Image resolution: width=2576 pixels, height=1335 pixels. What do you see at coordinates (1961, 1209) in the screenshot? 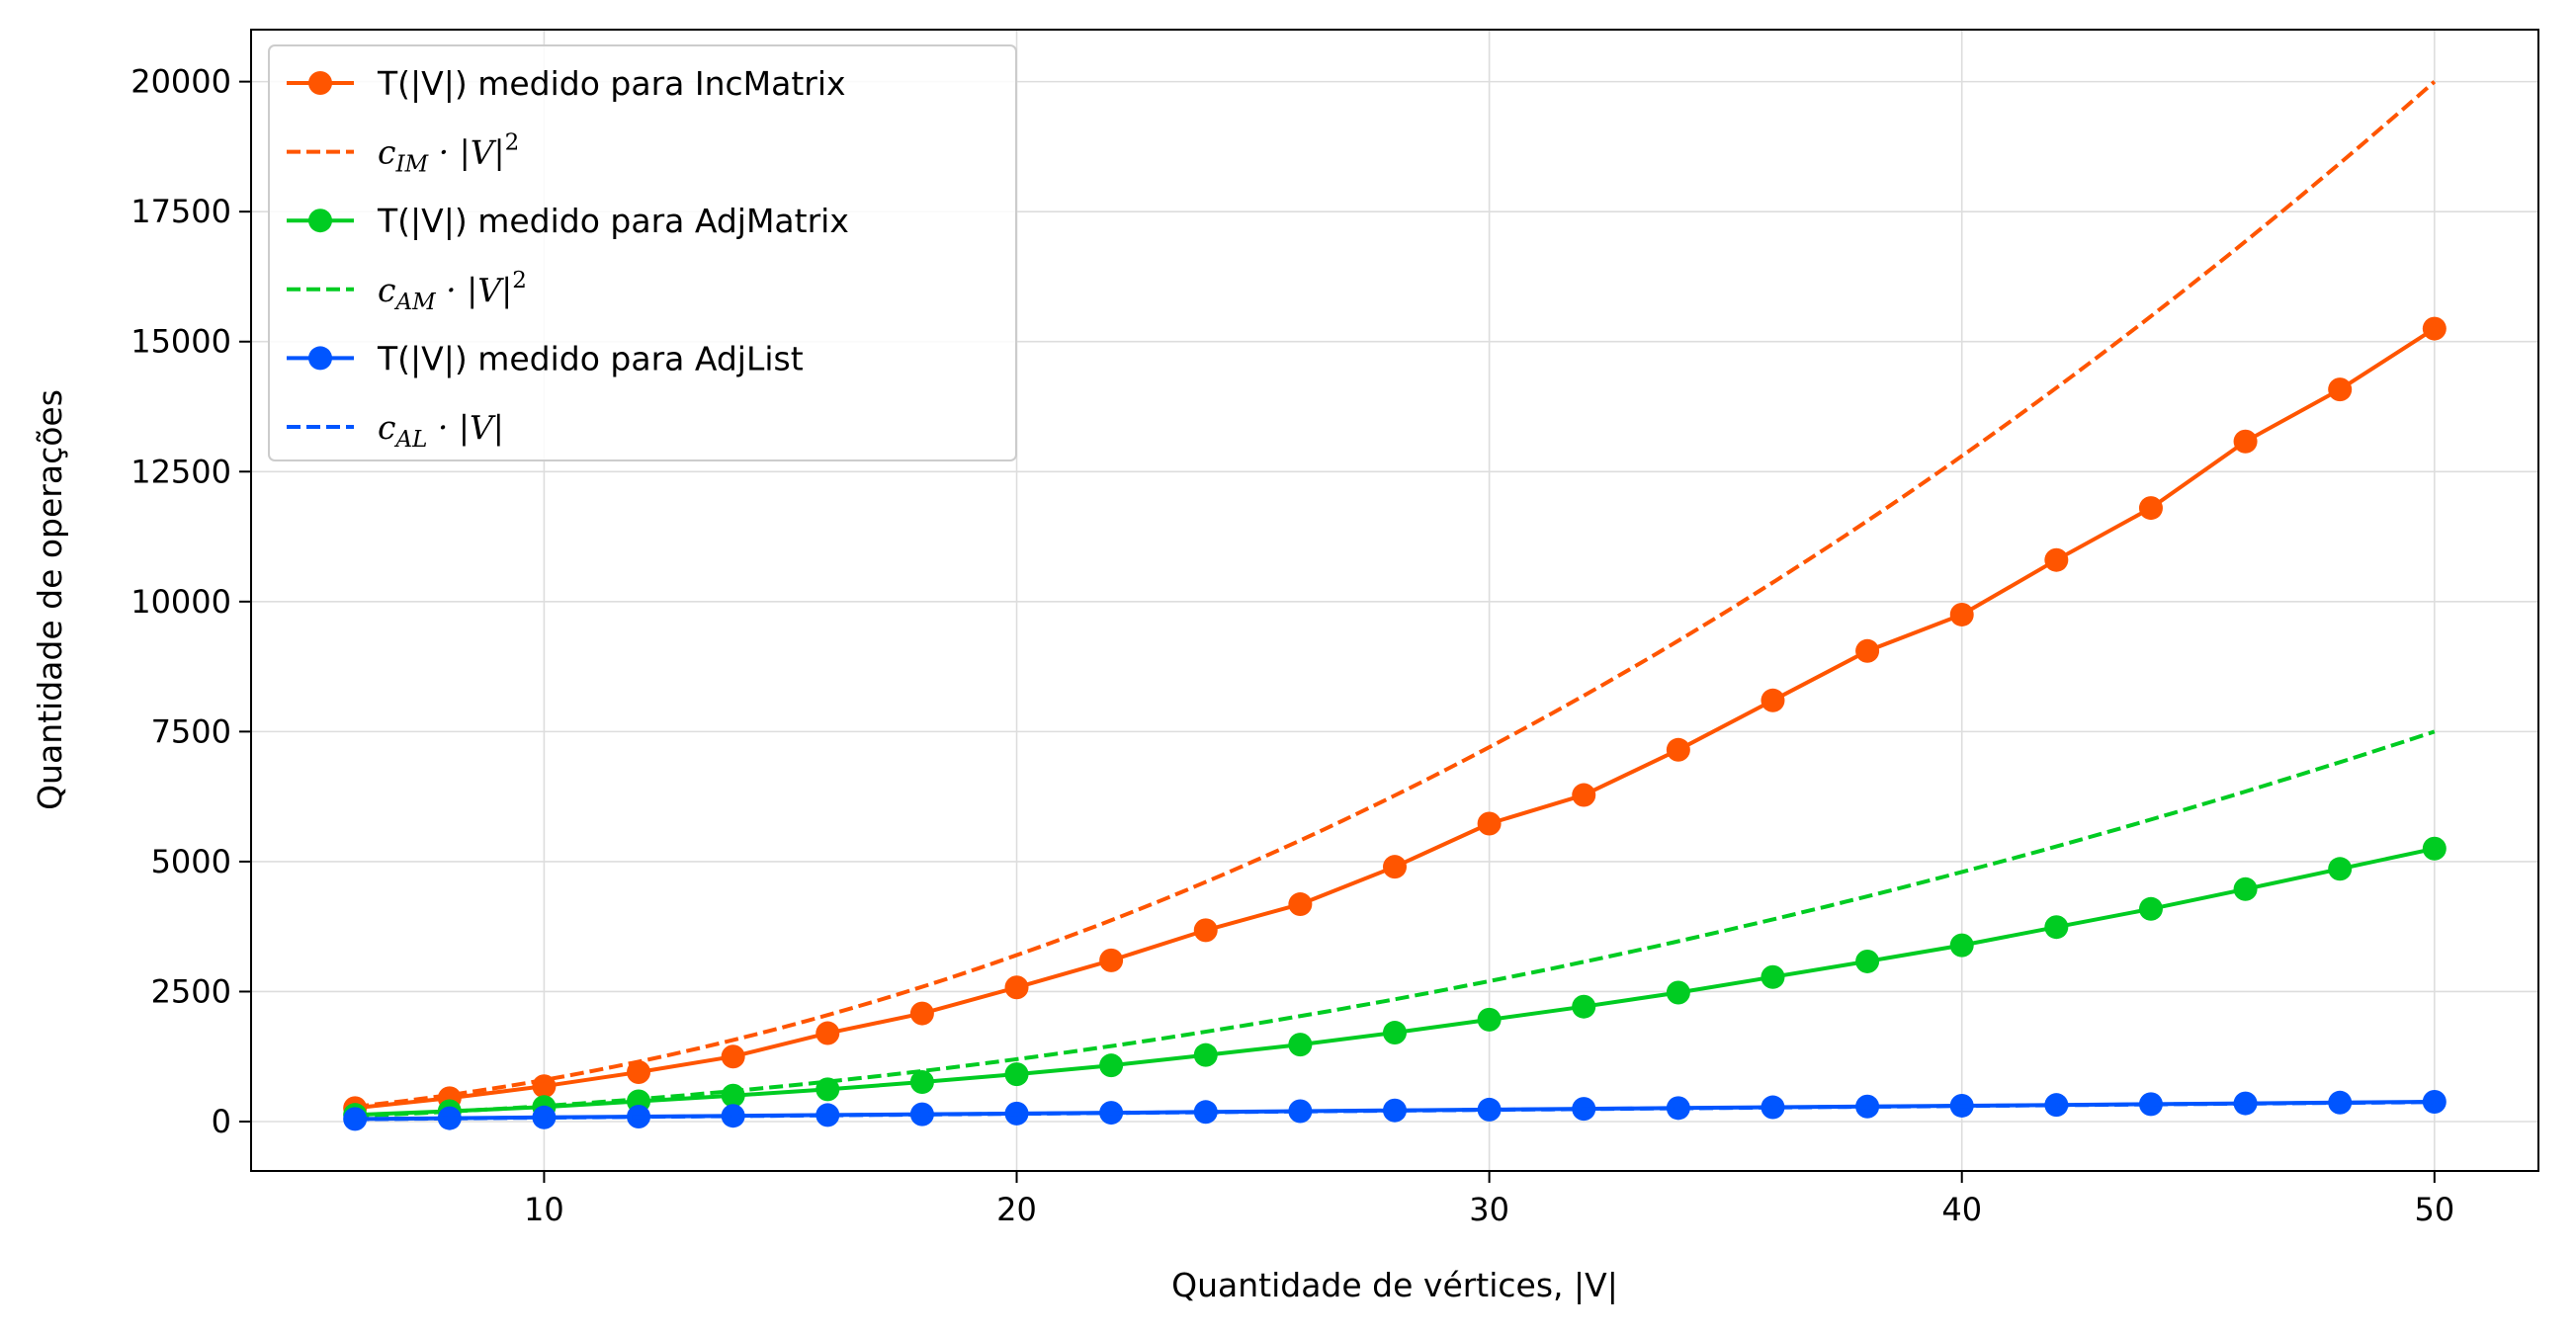
I see `x-tick-label: 40` at bounding box center [1961, 1209].